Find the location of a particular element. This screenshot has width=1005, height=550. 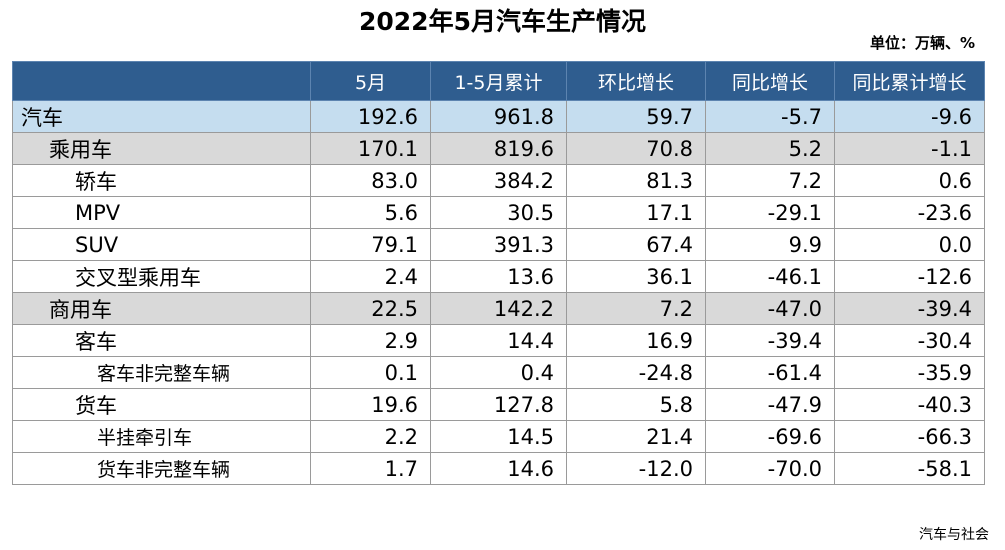

value-cell: 81.3 is located at coordinates (636, 180).